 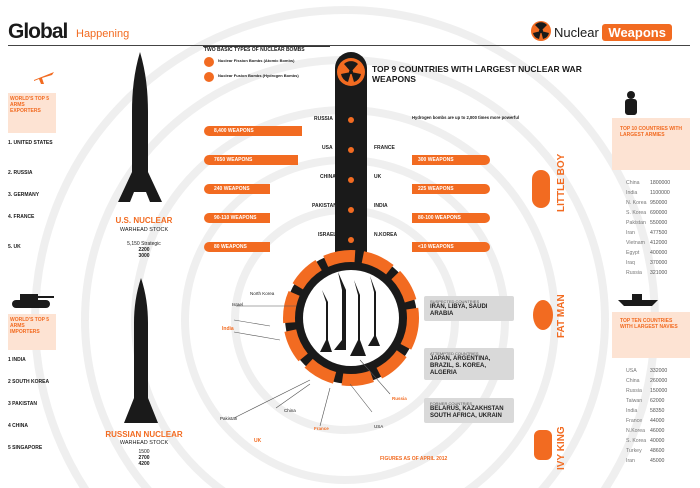 I want to click on navy-row: N.Korea 46000, so click(x=645, y=431).